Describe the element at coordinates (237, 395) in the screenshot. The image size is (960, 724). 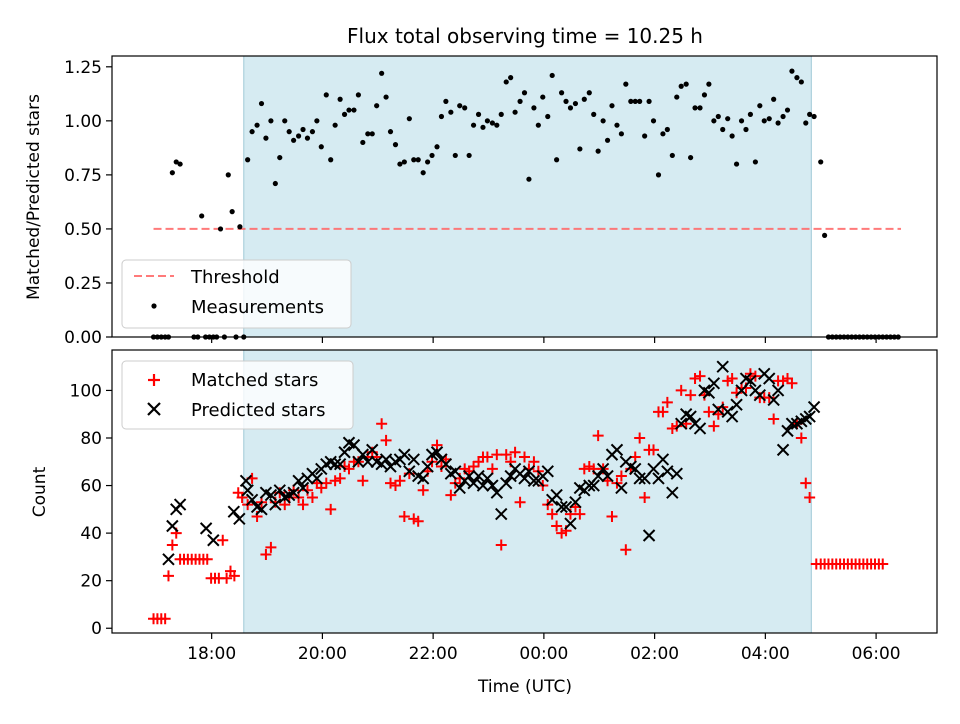
I see `bottom-legend-box` at that location.